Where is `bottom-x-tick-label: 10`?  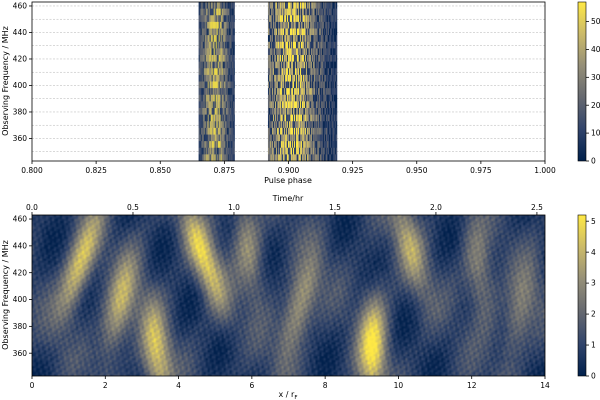 bottom-x-tick-label: 10 is located at coordinates (399, 385).